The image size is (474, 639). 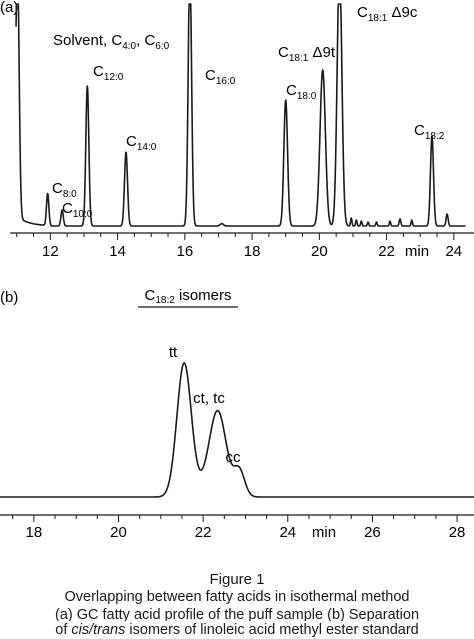 What do you see at coordinates (63, 630) in the screenshot?
I see `caption-line-3-pre: of` at bounding box center [63, 630].